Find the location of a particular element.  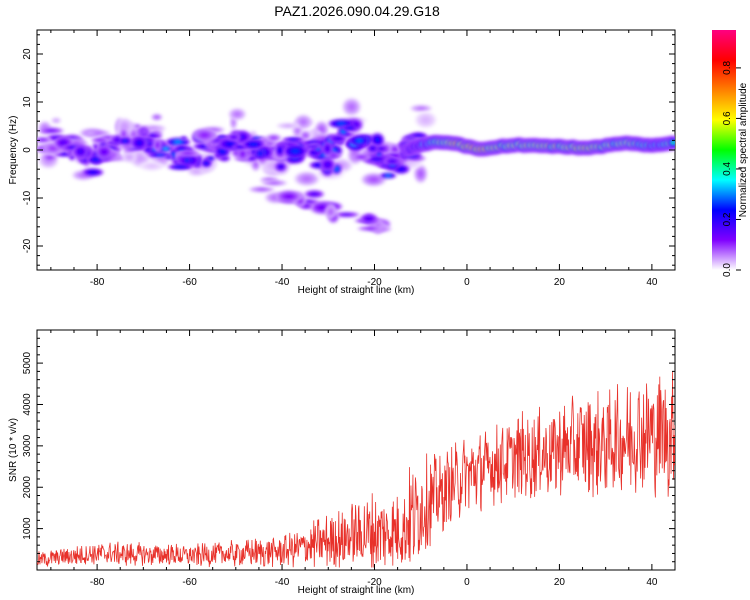

snr-ytick-label: 1000 is located at coordinates (27, 528).